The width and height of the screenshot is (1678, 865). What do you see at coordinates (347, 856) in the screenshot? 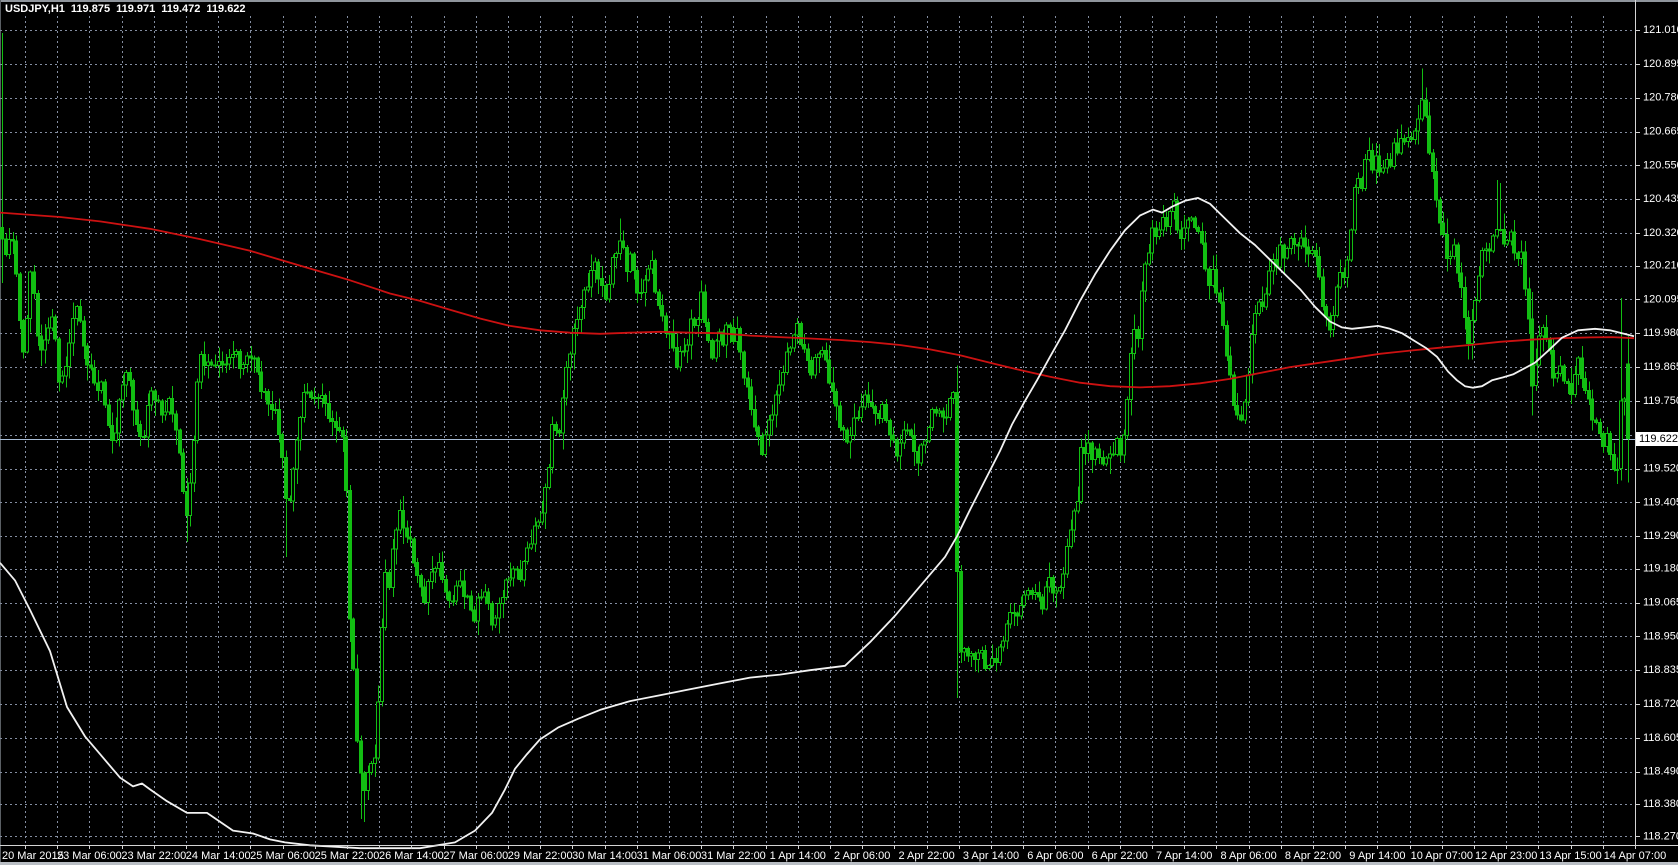
I see `time-axis-label: 25 Mar 22:00` at bounding box center [347, 856].